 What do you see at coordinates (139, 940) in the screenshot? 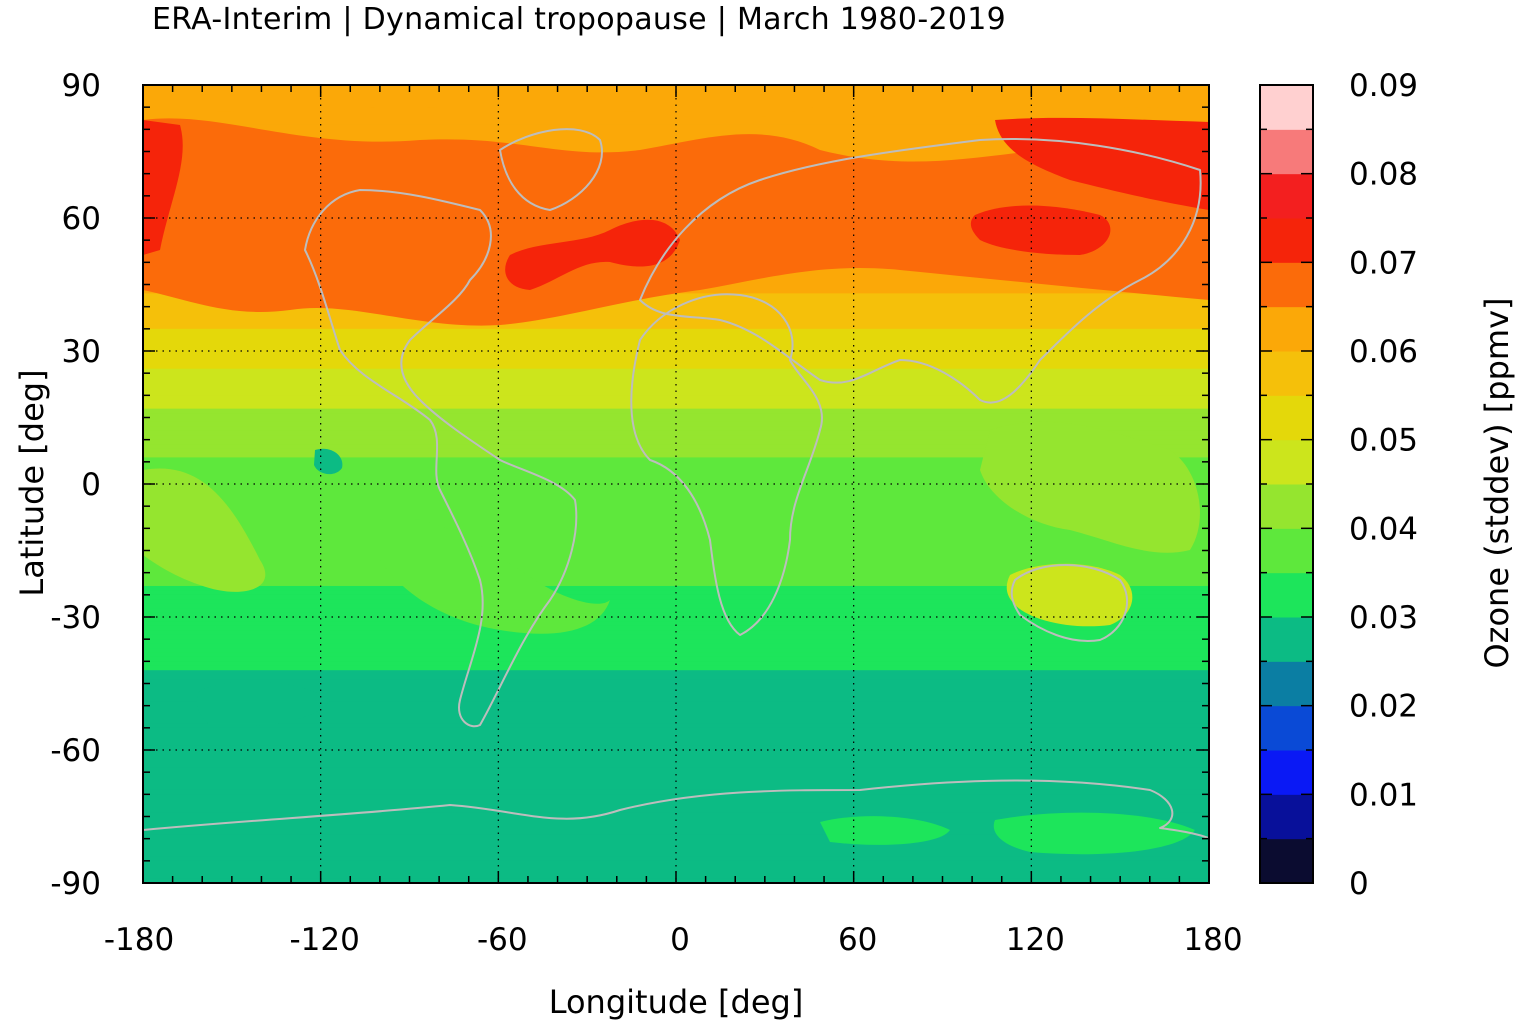
I see `x-tick-label: -180` at bounding box center [139, 940].